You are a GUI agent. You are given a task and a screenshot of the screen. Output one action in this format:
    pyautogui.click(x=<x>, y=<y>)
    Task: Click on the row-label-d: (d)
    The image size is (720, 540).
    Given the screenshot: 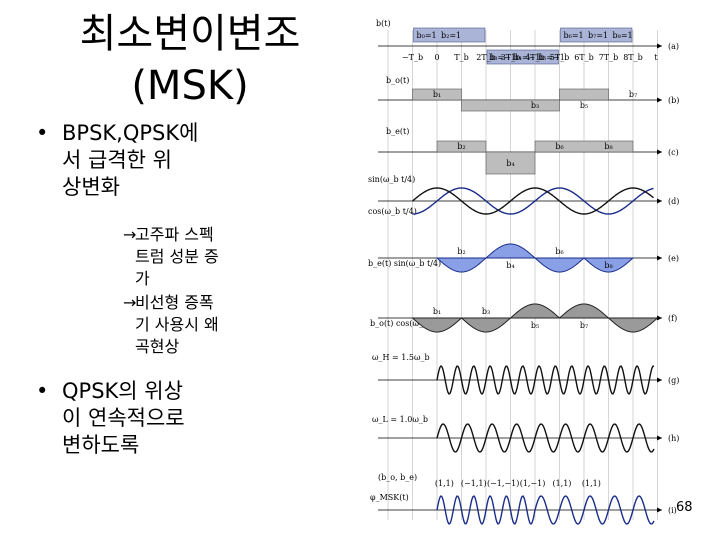 What is the action you would take?
    pyautogui.click(x=673, y=201)
    